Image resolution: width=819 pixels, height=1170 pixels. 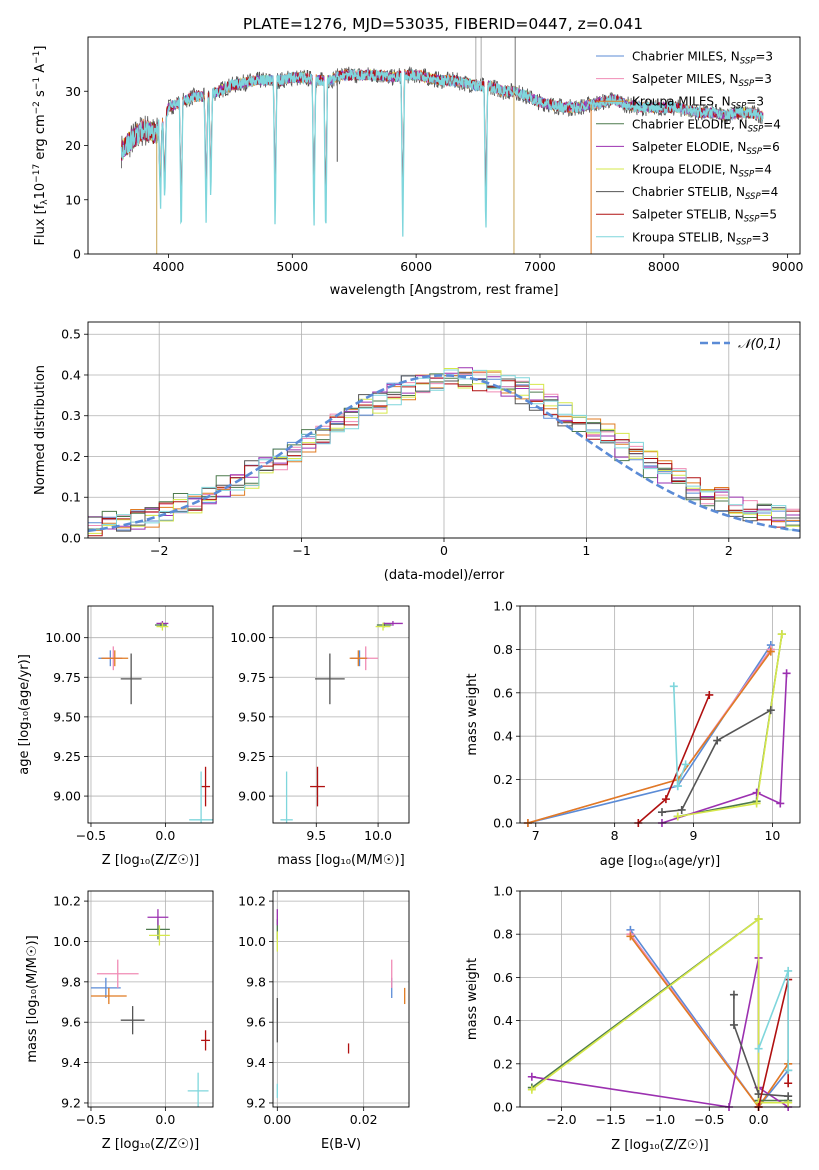 I want to click on y-axis-label: Normed distribution, so click(x=40, y=430).